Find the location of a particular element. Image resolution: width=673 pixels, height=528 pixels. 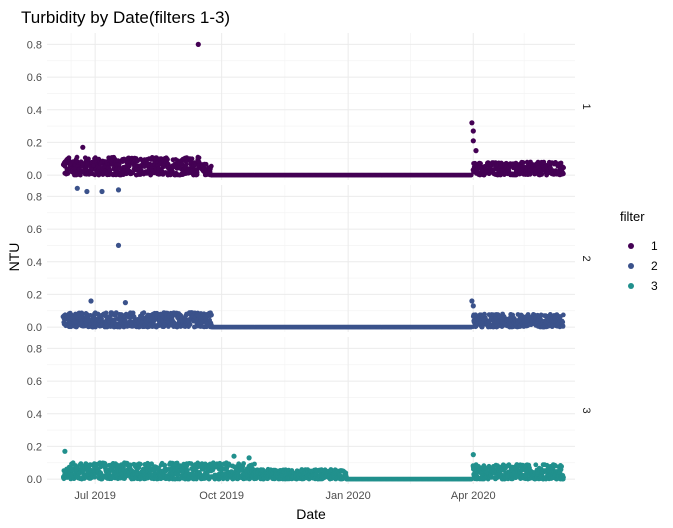

legend-title: filter is located at coordinates (632, 216).